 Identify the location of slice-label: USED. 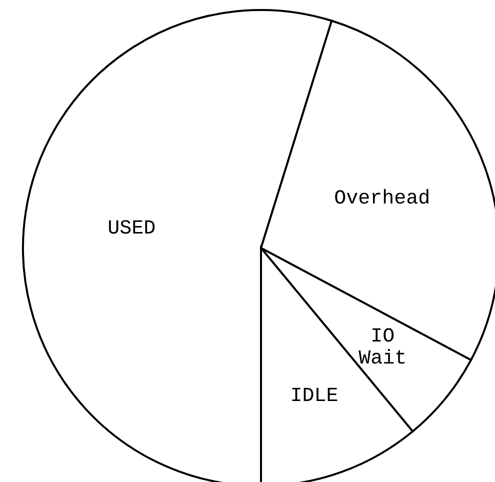
(132, 228).